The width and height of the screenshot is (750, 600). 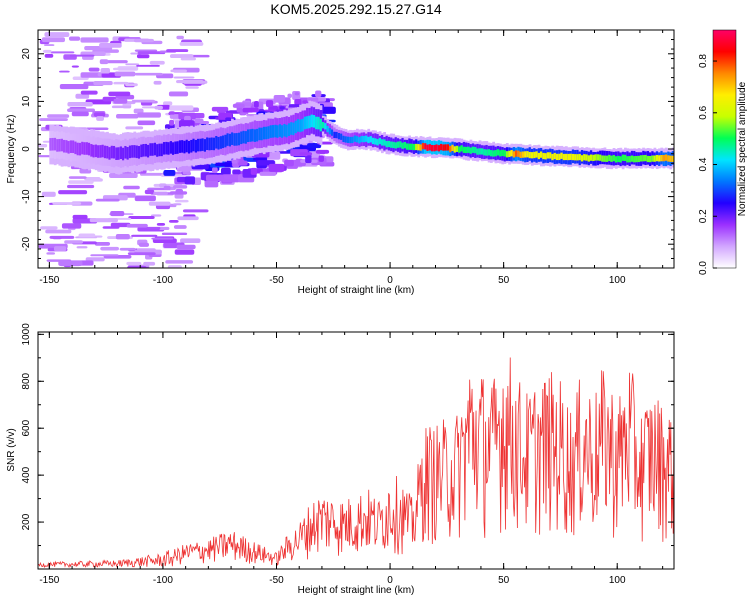 What do you see at coordinates (26, 101) in the screenshot?
I see `y-tick-label: 10` at bounding box center [26, 101].